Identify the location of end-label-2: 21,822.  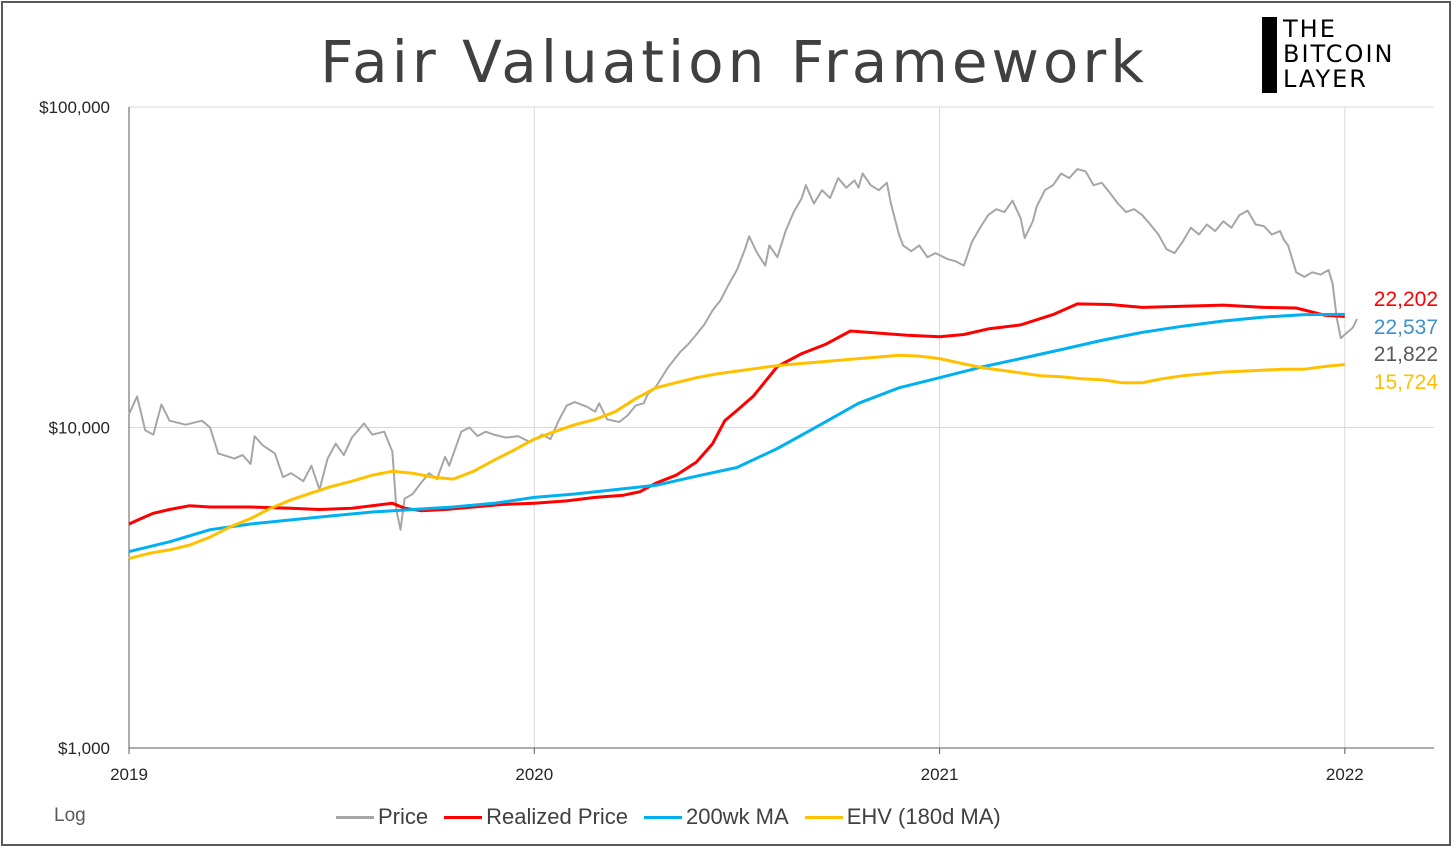
(1406, 354).